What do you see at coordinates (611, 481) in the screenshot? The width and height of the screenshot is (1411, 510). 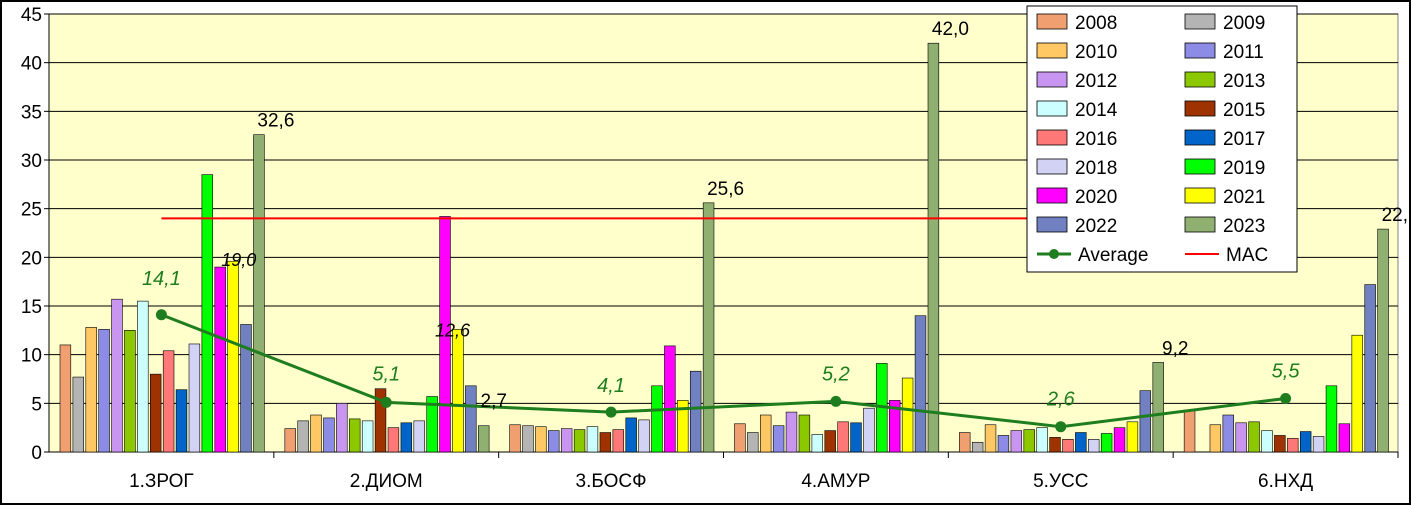 I see `x-tick-label: 3.БОСФ` at bounding box center [611, 481].